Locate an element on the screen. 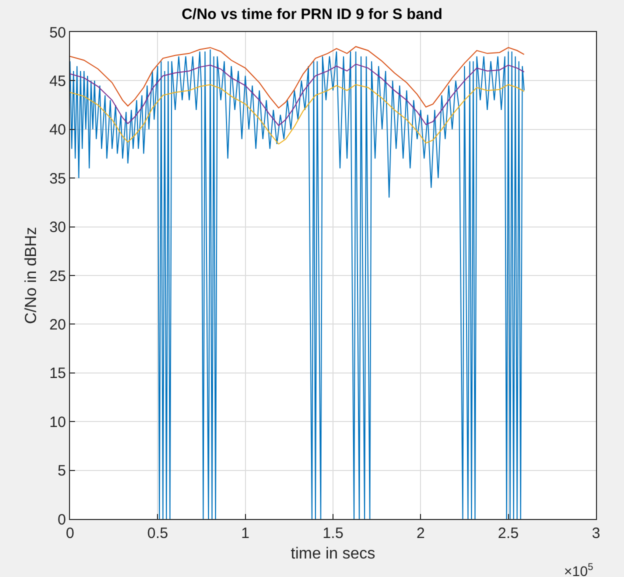 Image resolution: width=624 pixels, height=577 pixels. y-tick-label: 40 is located at coordinates (57, 130).